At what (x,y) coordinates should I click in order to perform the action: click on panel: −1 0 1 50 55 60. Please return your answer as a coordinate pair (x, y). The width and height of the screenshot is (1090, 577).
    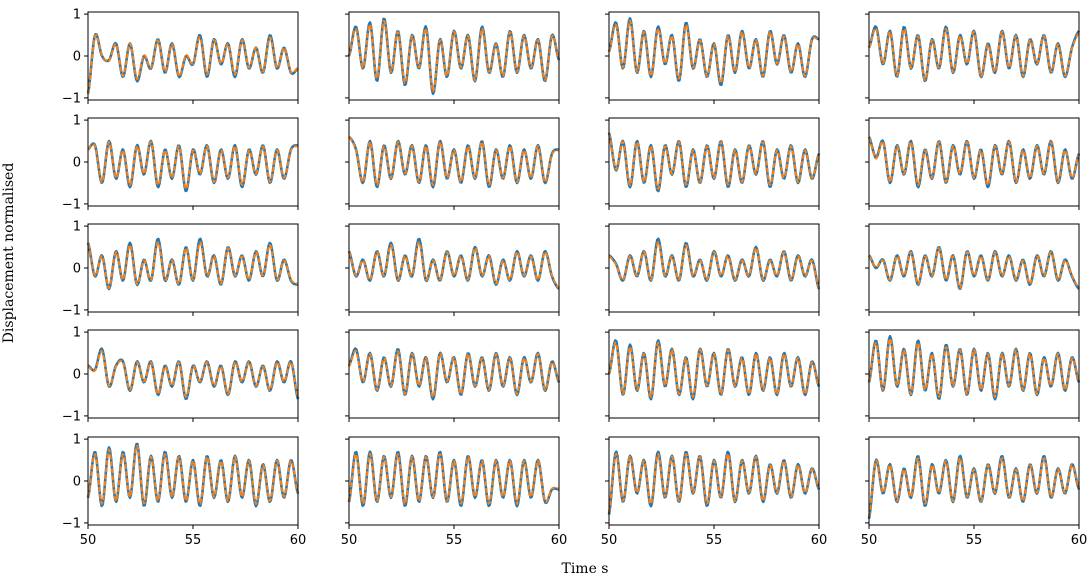
    Looking at the image, I should click on (184, 490).